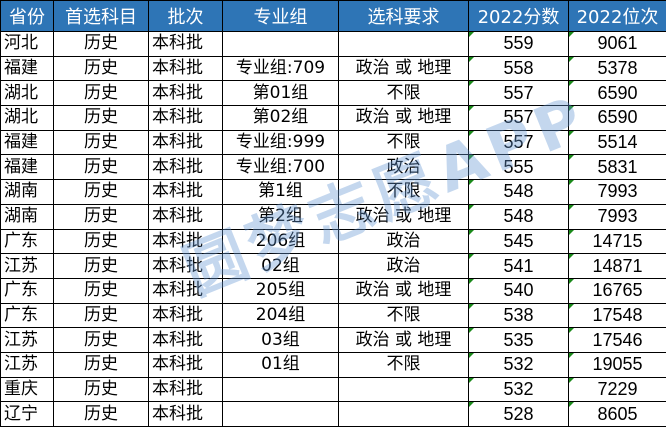  What do you see at coordinates (519, 44) in the screenshot?
I see `table-cell: 559` at bounding box center [519, 44].